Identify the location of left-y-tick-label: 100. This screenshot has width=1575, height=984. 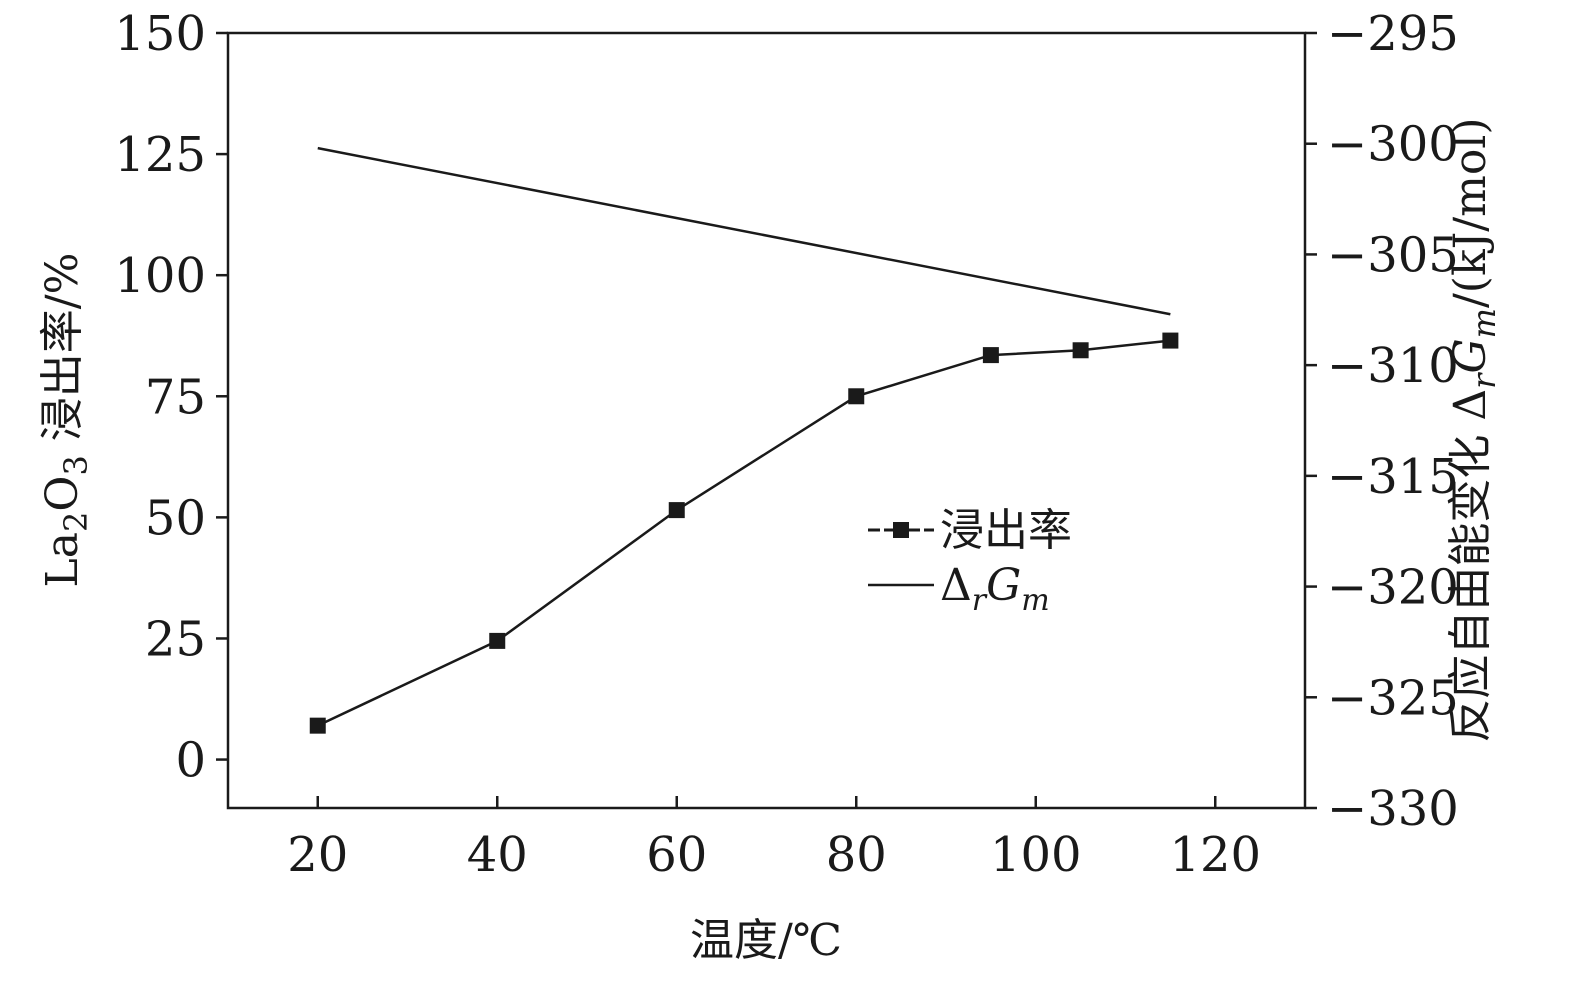
(160, 276).